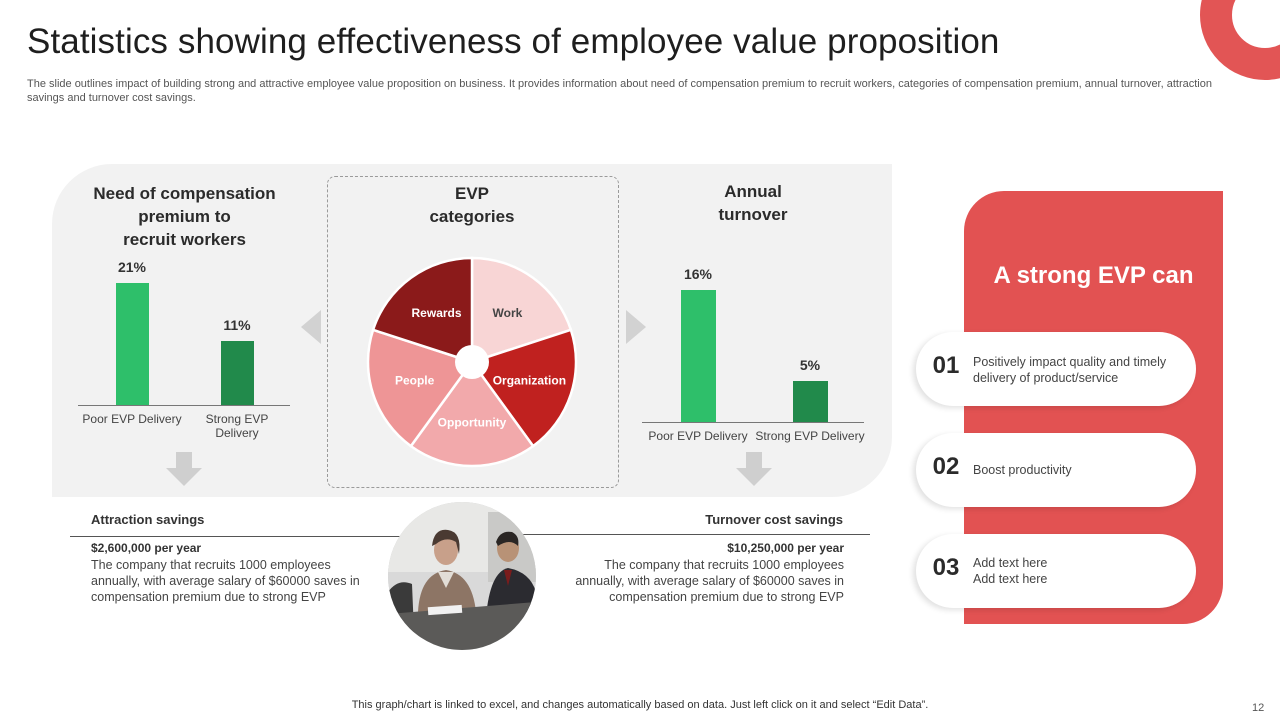 The height and width of the screenshot is (720, 1280). Describe the element at coordinates (472, 422) in the screenshot. I see `pie-slice-label: Opportunity` at that location.